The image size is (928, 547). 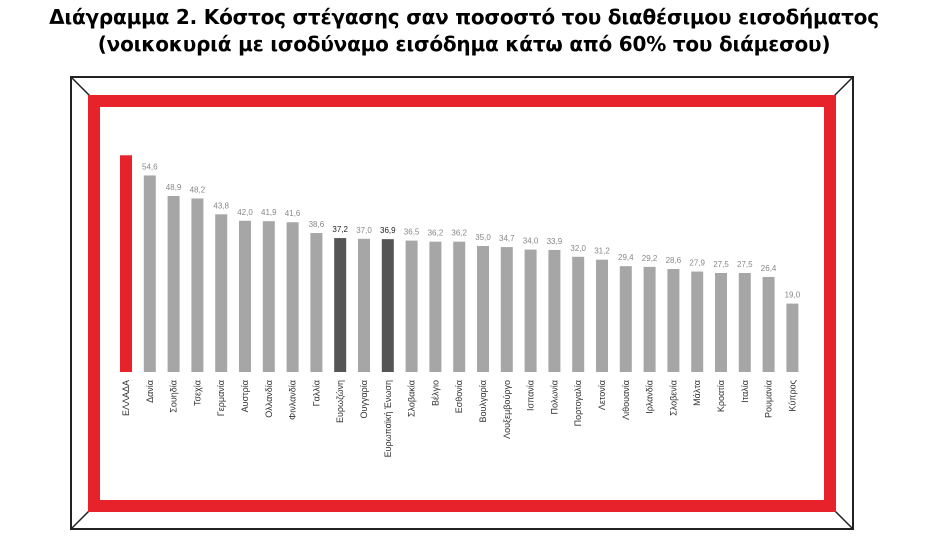 I want to click on category-label-17: Λουξεμβούργο, so click(x=507, y=409).